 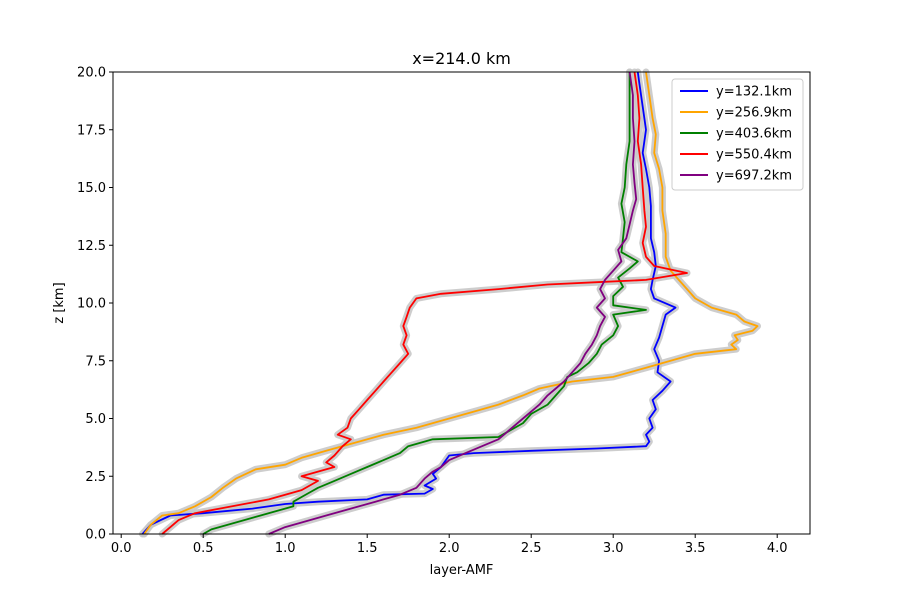 I want to click on y-tick-label: 20.0, so click(x=91, y=73).